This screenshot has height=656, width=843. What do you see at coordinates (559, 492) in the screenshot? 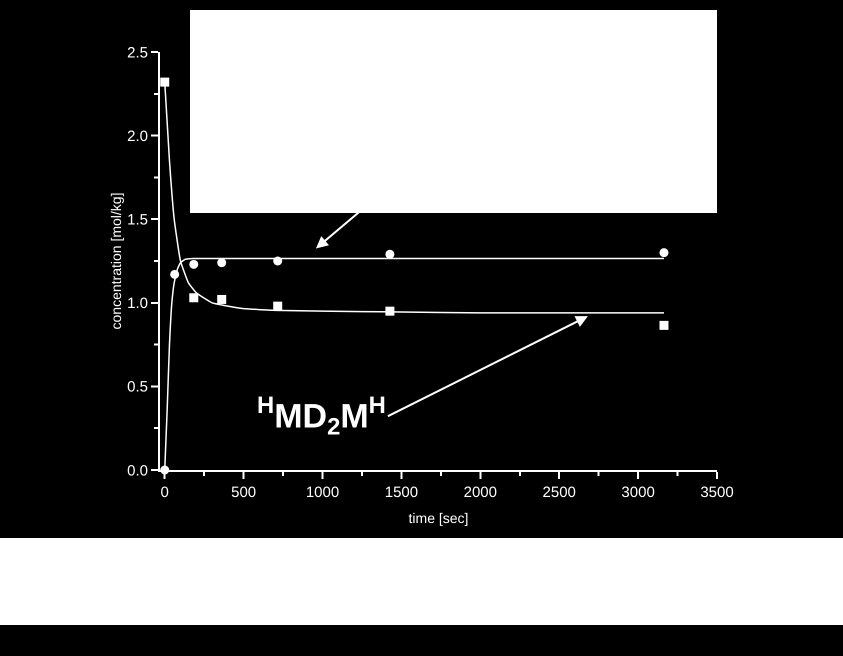
I see `x-tick-label: 2500` at bounding box center [559, 492].